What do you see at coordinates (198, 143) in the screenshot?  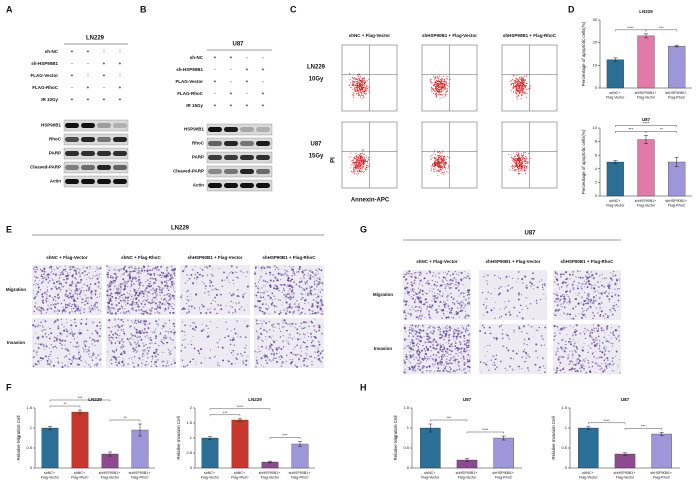 I see `band-label: RhoC` at bounding box center [198, 143].